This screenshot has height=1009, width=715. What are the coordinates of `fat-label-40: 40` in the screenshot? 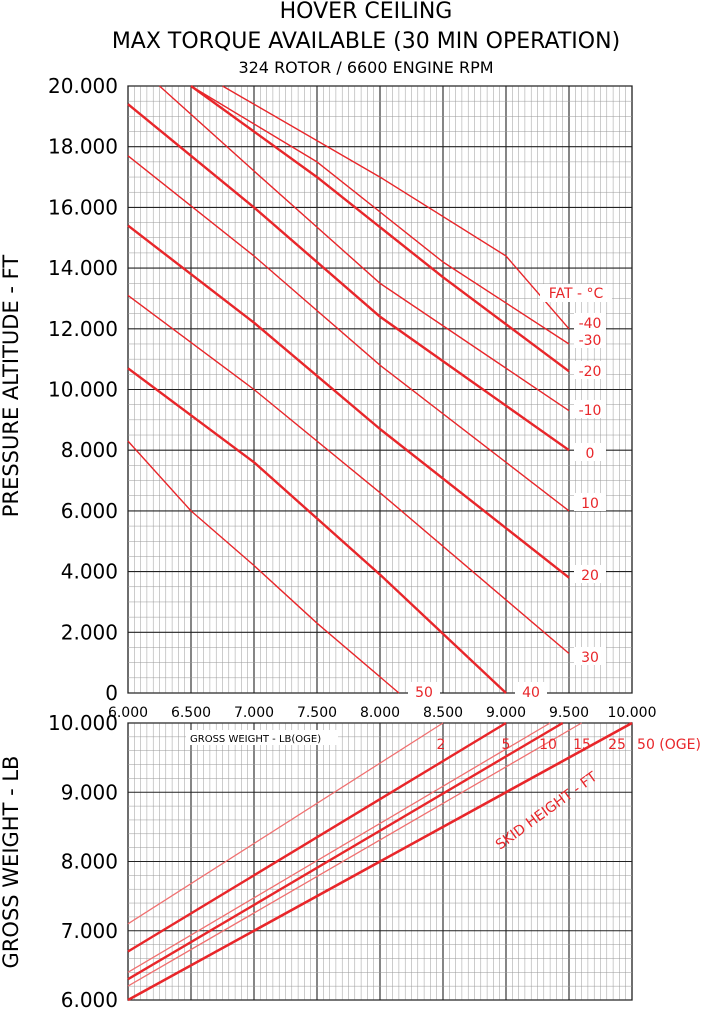 It's located at (531, 693).